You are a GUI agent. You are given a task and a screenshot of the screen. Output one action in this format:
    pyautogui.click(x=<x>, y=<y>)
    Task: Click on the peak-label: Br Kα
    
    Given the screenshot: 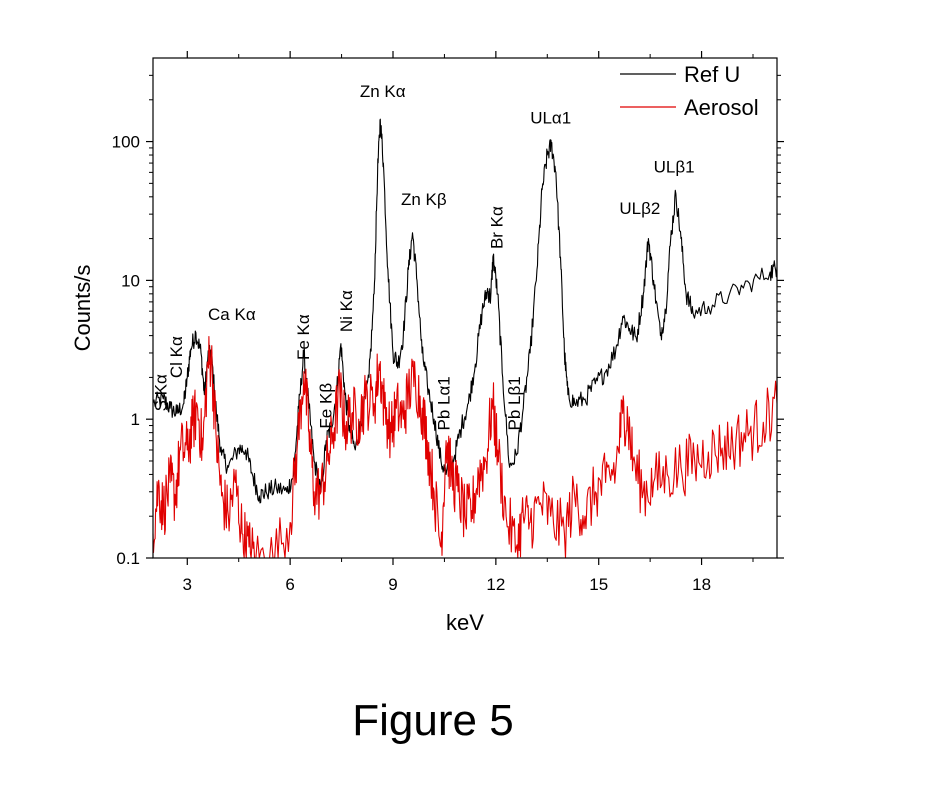 What is the action you would take?
    pyautogui.click(x=497, y=227)
    